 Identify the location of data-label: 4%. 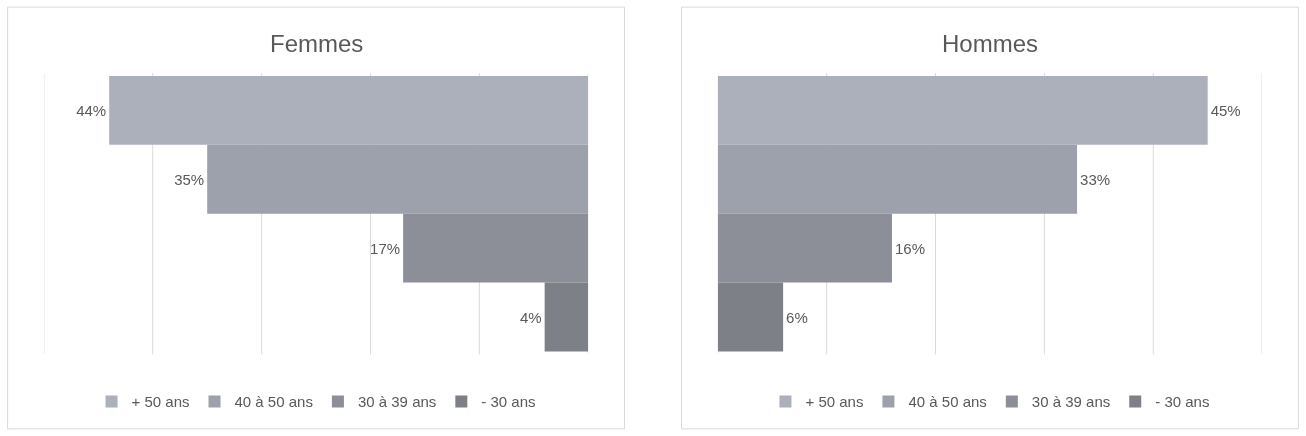
(530, 317).